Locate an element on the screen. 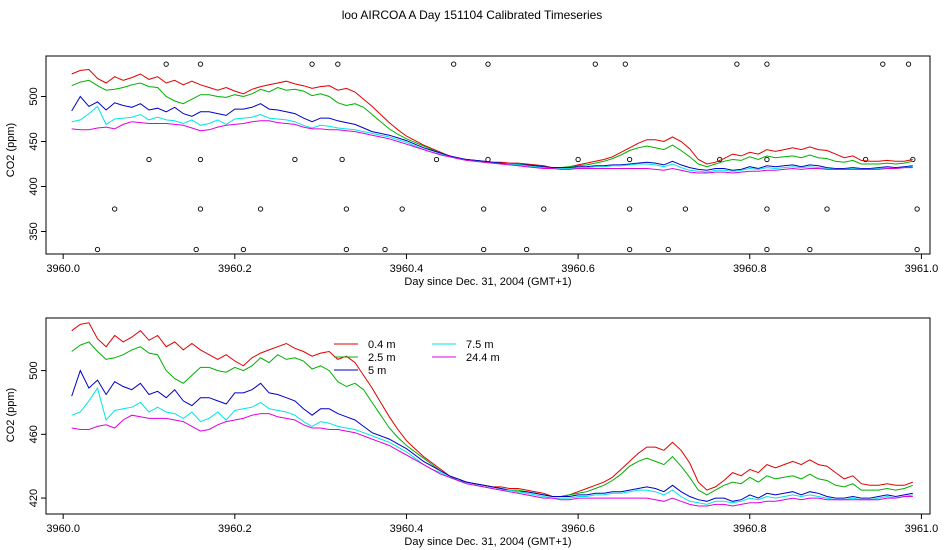  top-x-tick-label: 3960.6 is located at coordinates (578, 269).